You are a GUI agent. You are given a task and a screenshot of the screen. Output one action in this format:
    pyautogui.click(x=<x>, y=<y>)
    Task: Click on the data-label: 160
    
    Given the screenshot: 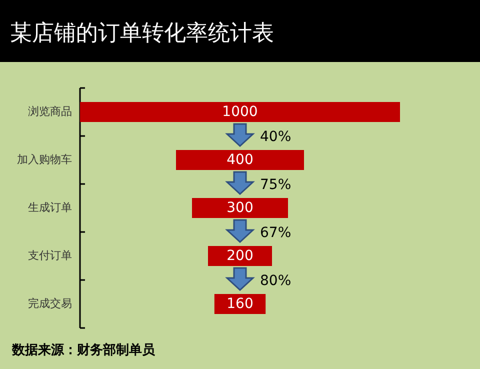 What is the action you would take?
    pyautogui.click(x=240, y=304)
    